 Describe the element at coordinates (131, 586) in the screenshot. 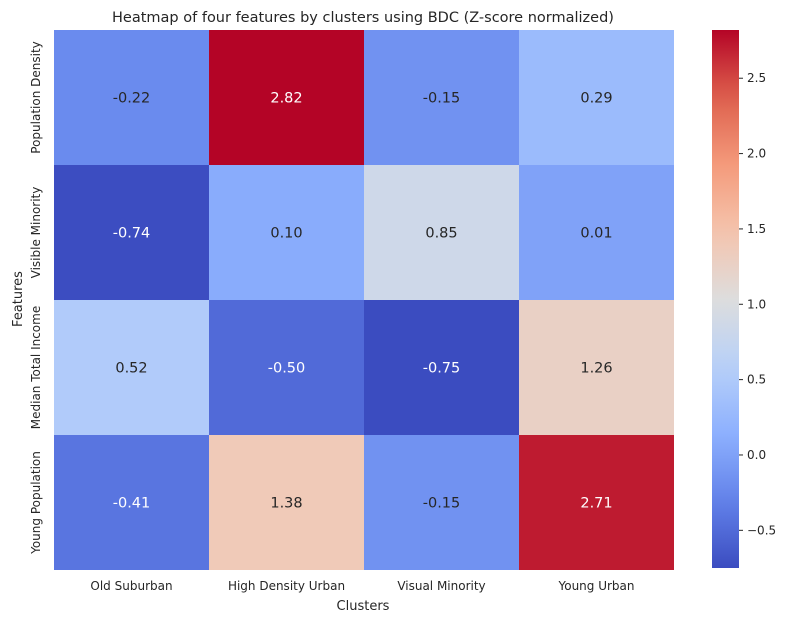

I see `x-tick-label: Old Suburban` at that location.